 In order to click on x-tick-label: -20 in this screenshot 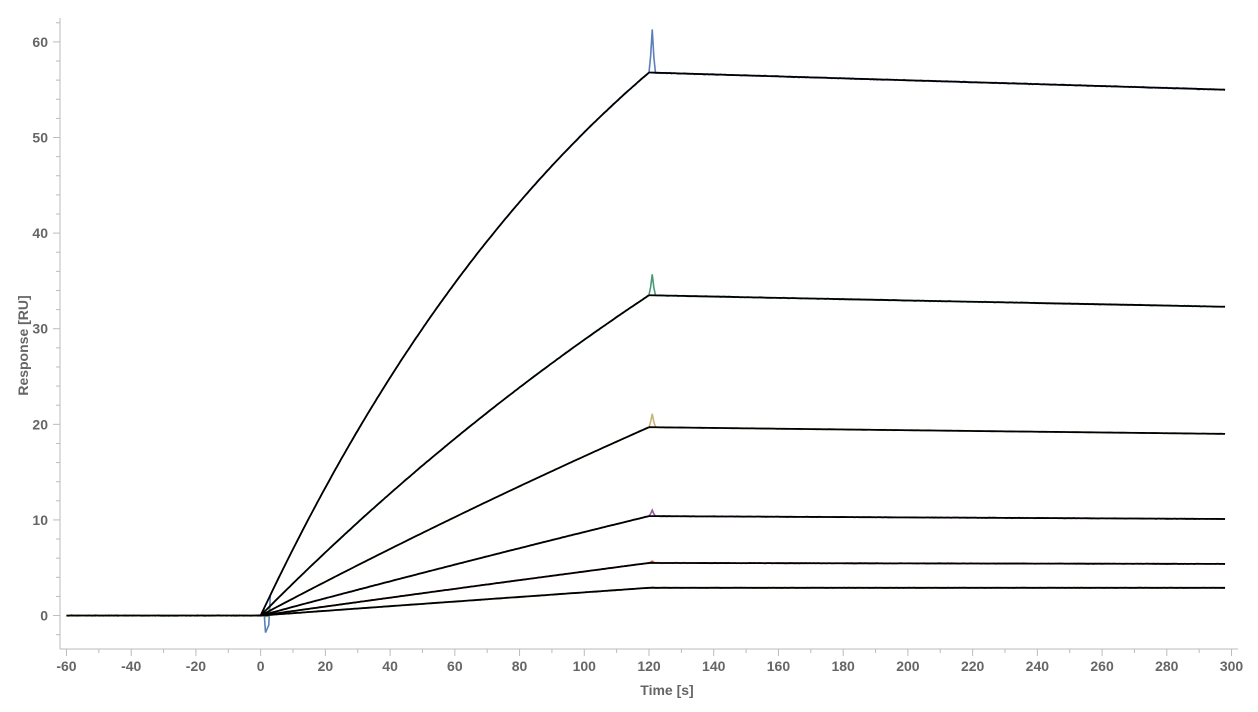, I will do `click(196, 666)`.